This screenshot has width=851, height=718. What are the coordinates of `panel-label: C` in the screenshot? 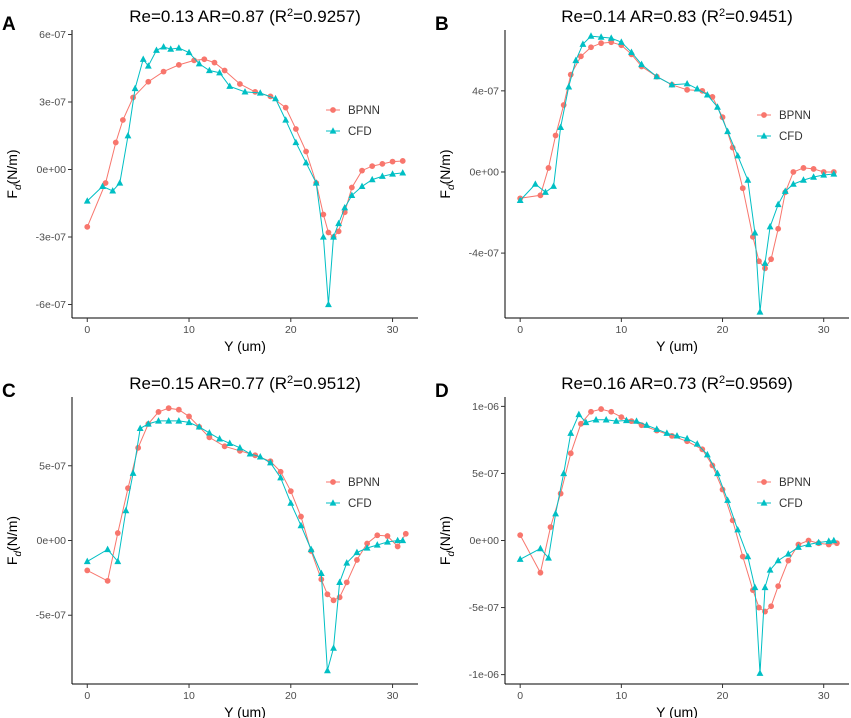 It's located at (9, 391).